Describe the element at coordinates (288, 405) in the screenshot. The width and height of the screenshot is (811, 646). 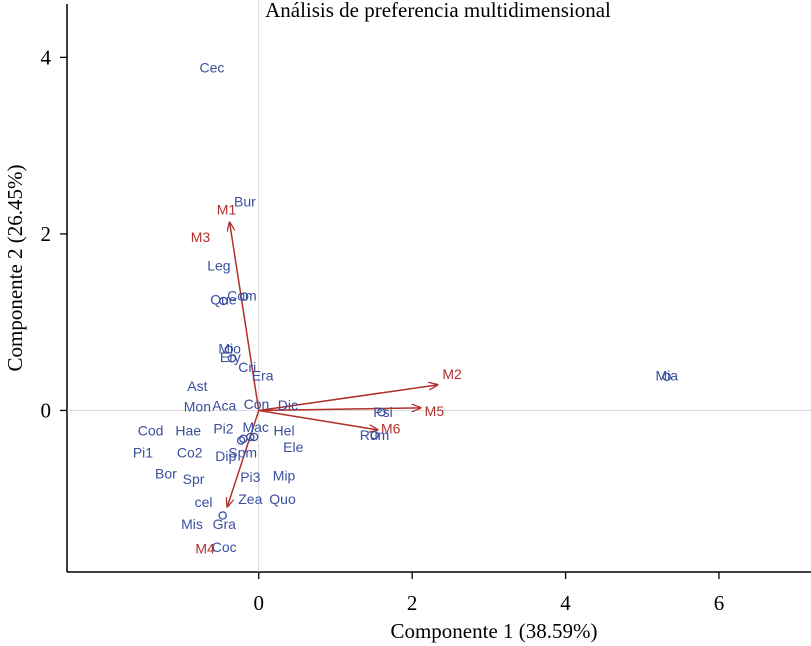
I see `point-label: Dic` at that location.